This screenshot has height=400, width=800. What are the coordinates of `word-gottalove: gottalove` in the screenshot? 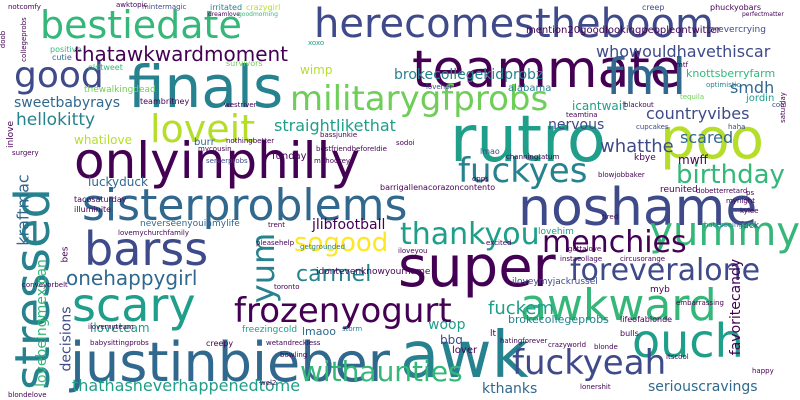 It's located at (585, 249).